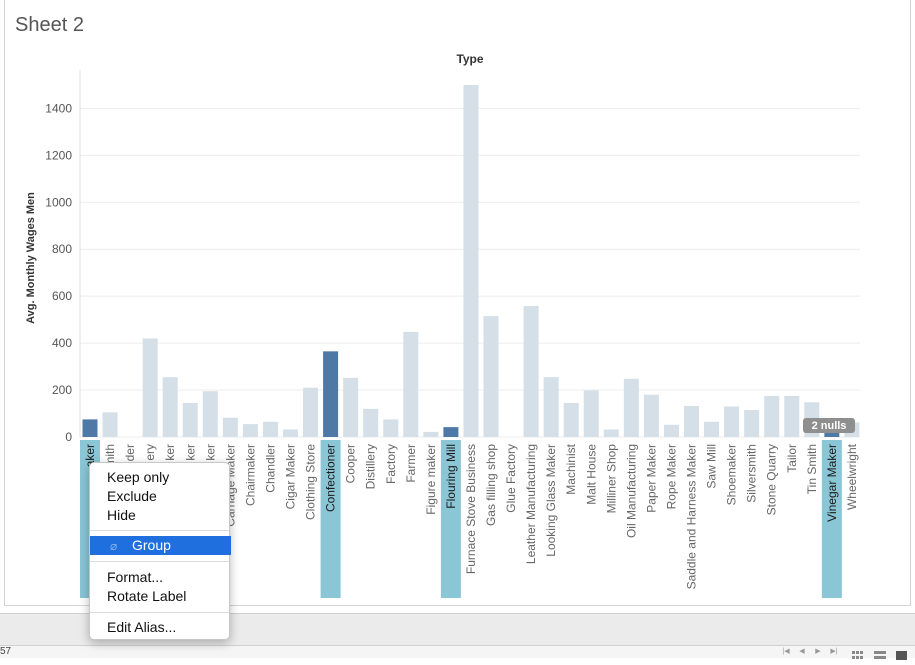 The height and width of the screenshot is (665, 915). I want to click on menu-exclude: Exclude, so click(132, 496).